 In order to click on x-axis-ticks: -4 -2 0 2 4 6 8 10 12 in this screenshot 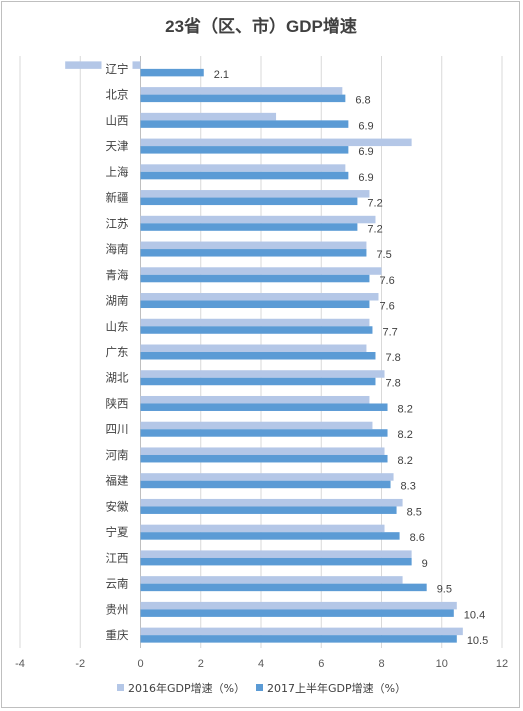, I will do `click(261, 664)`.